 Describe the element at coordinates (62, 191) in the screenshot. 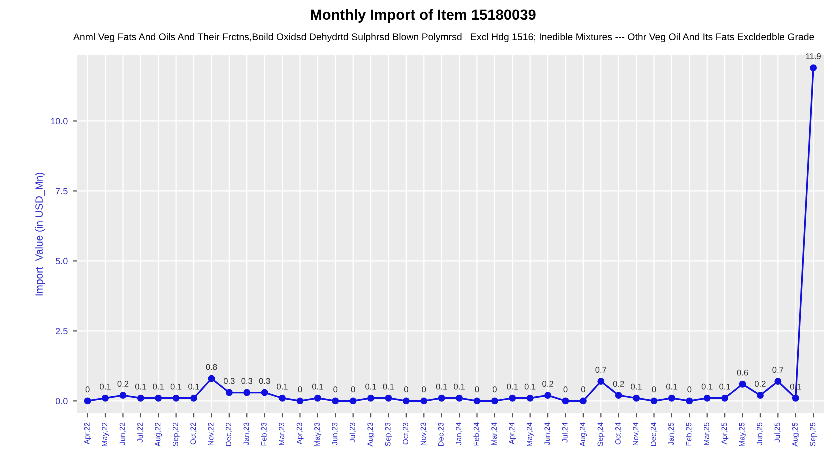

I see `y-tick-label: 7.5` at that location.